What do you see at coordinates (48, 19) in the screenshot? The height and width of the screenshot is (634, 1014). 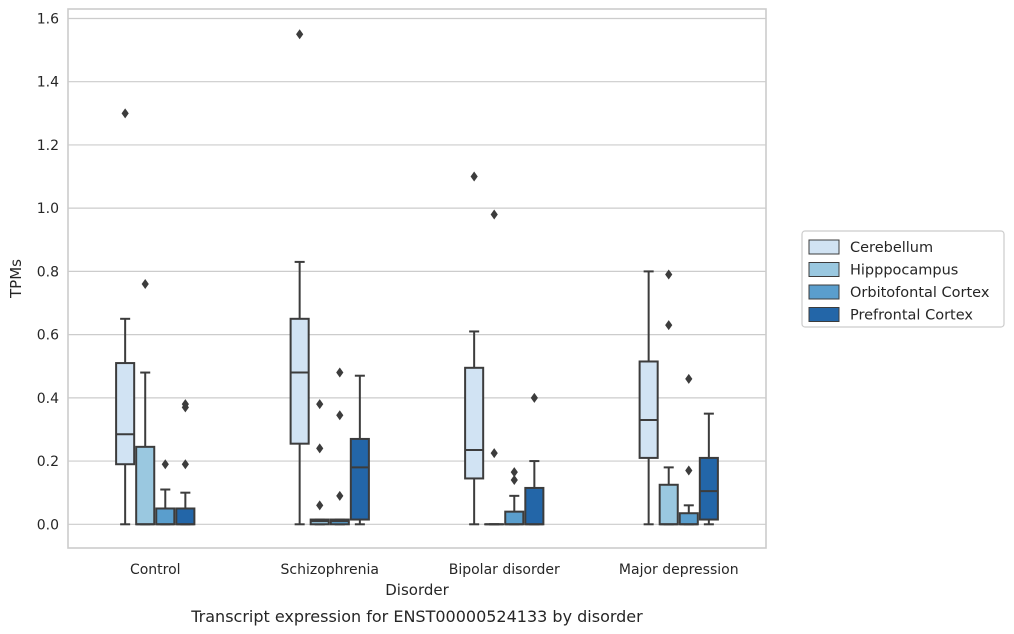 I see `y-tick-label: 1.6` at bounding box center [48, 19].